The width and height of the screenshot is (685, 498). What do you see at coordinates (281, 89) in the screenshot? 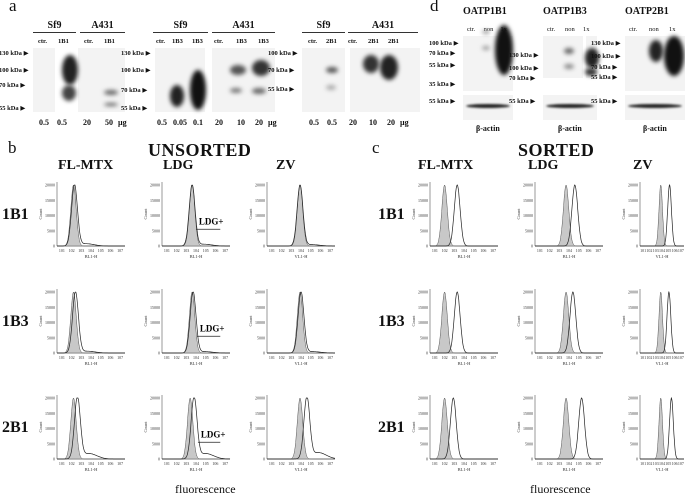
I see `mw-marker: 55 kDa ▶` at bounding box center [281, 89].